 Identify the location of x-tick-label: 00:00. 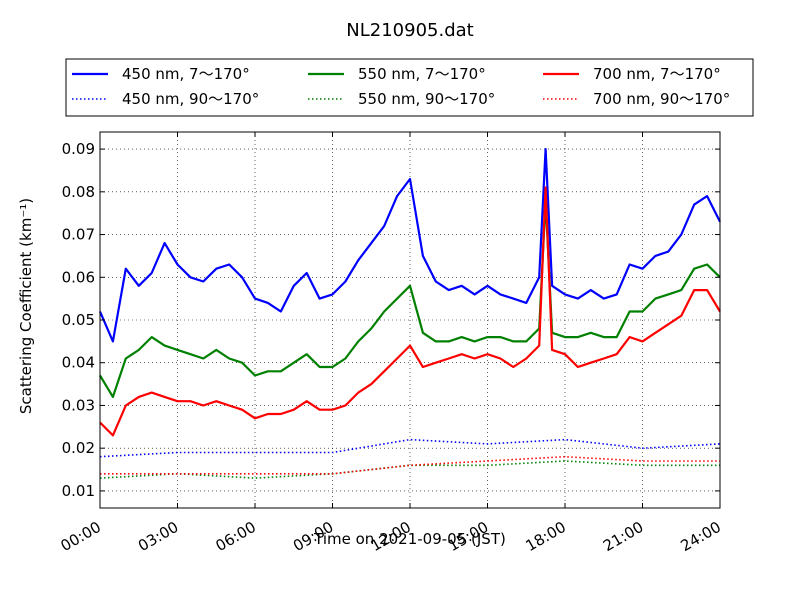
(81, 536).